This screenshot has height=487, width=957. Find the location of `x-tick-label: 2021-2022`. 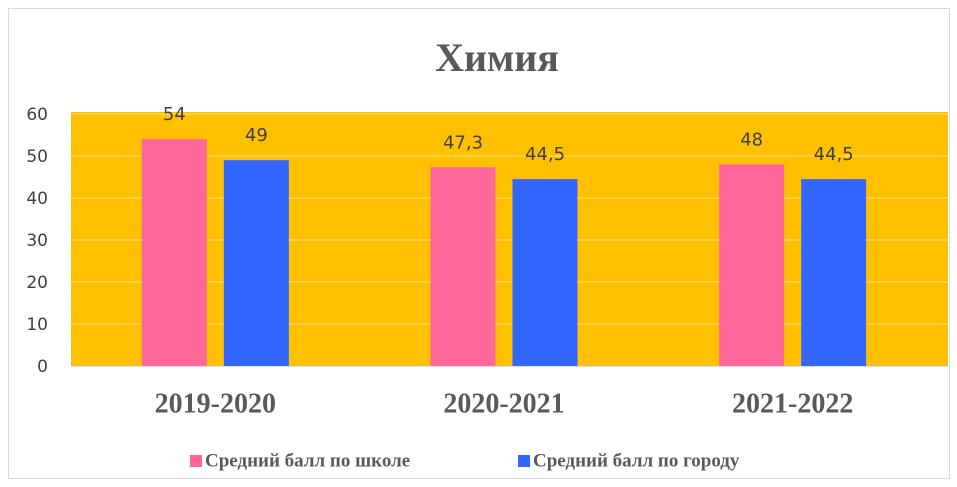

x-tick-label: 2021-2022 is located at coordinates (792, 403).